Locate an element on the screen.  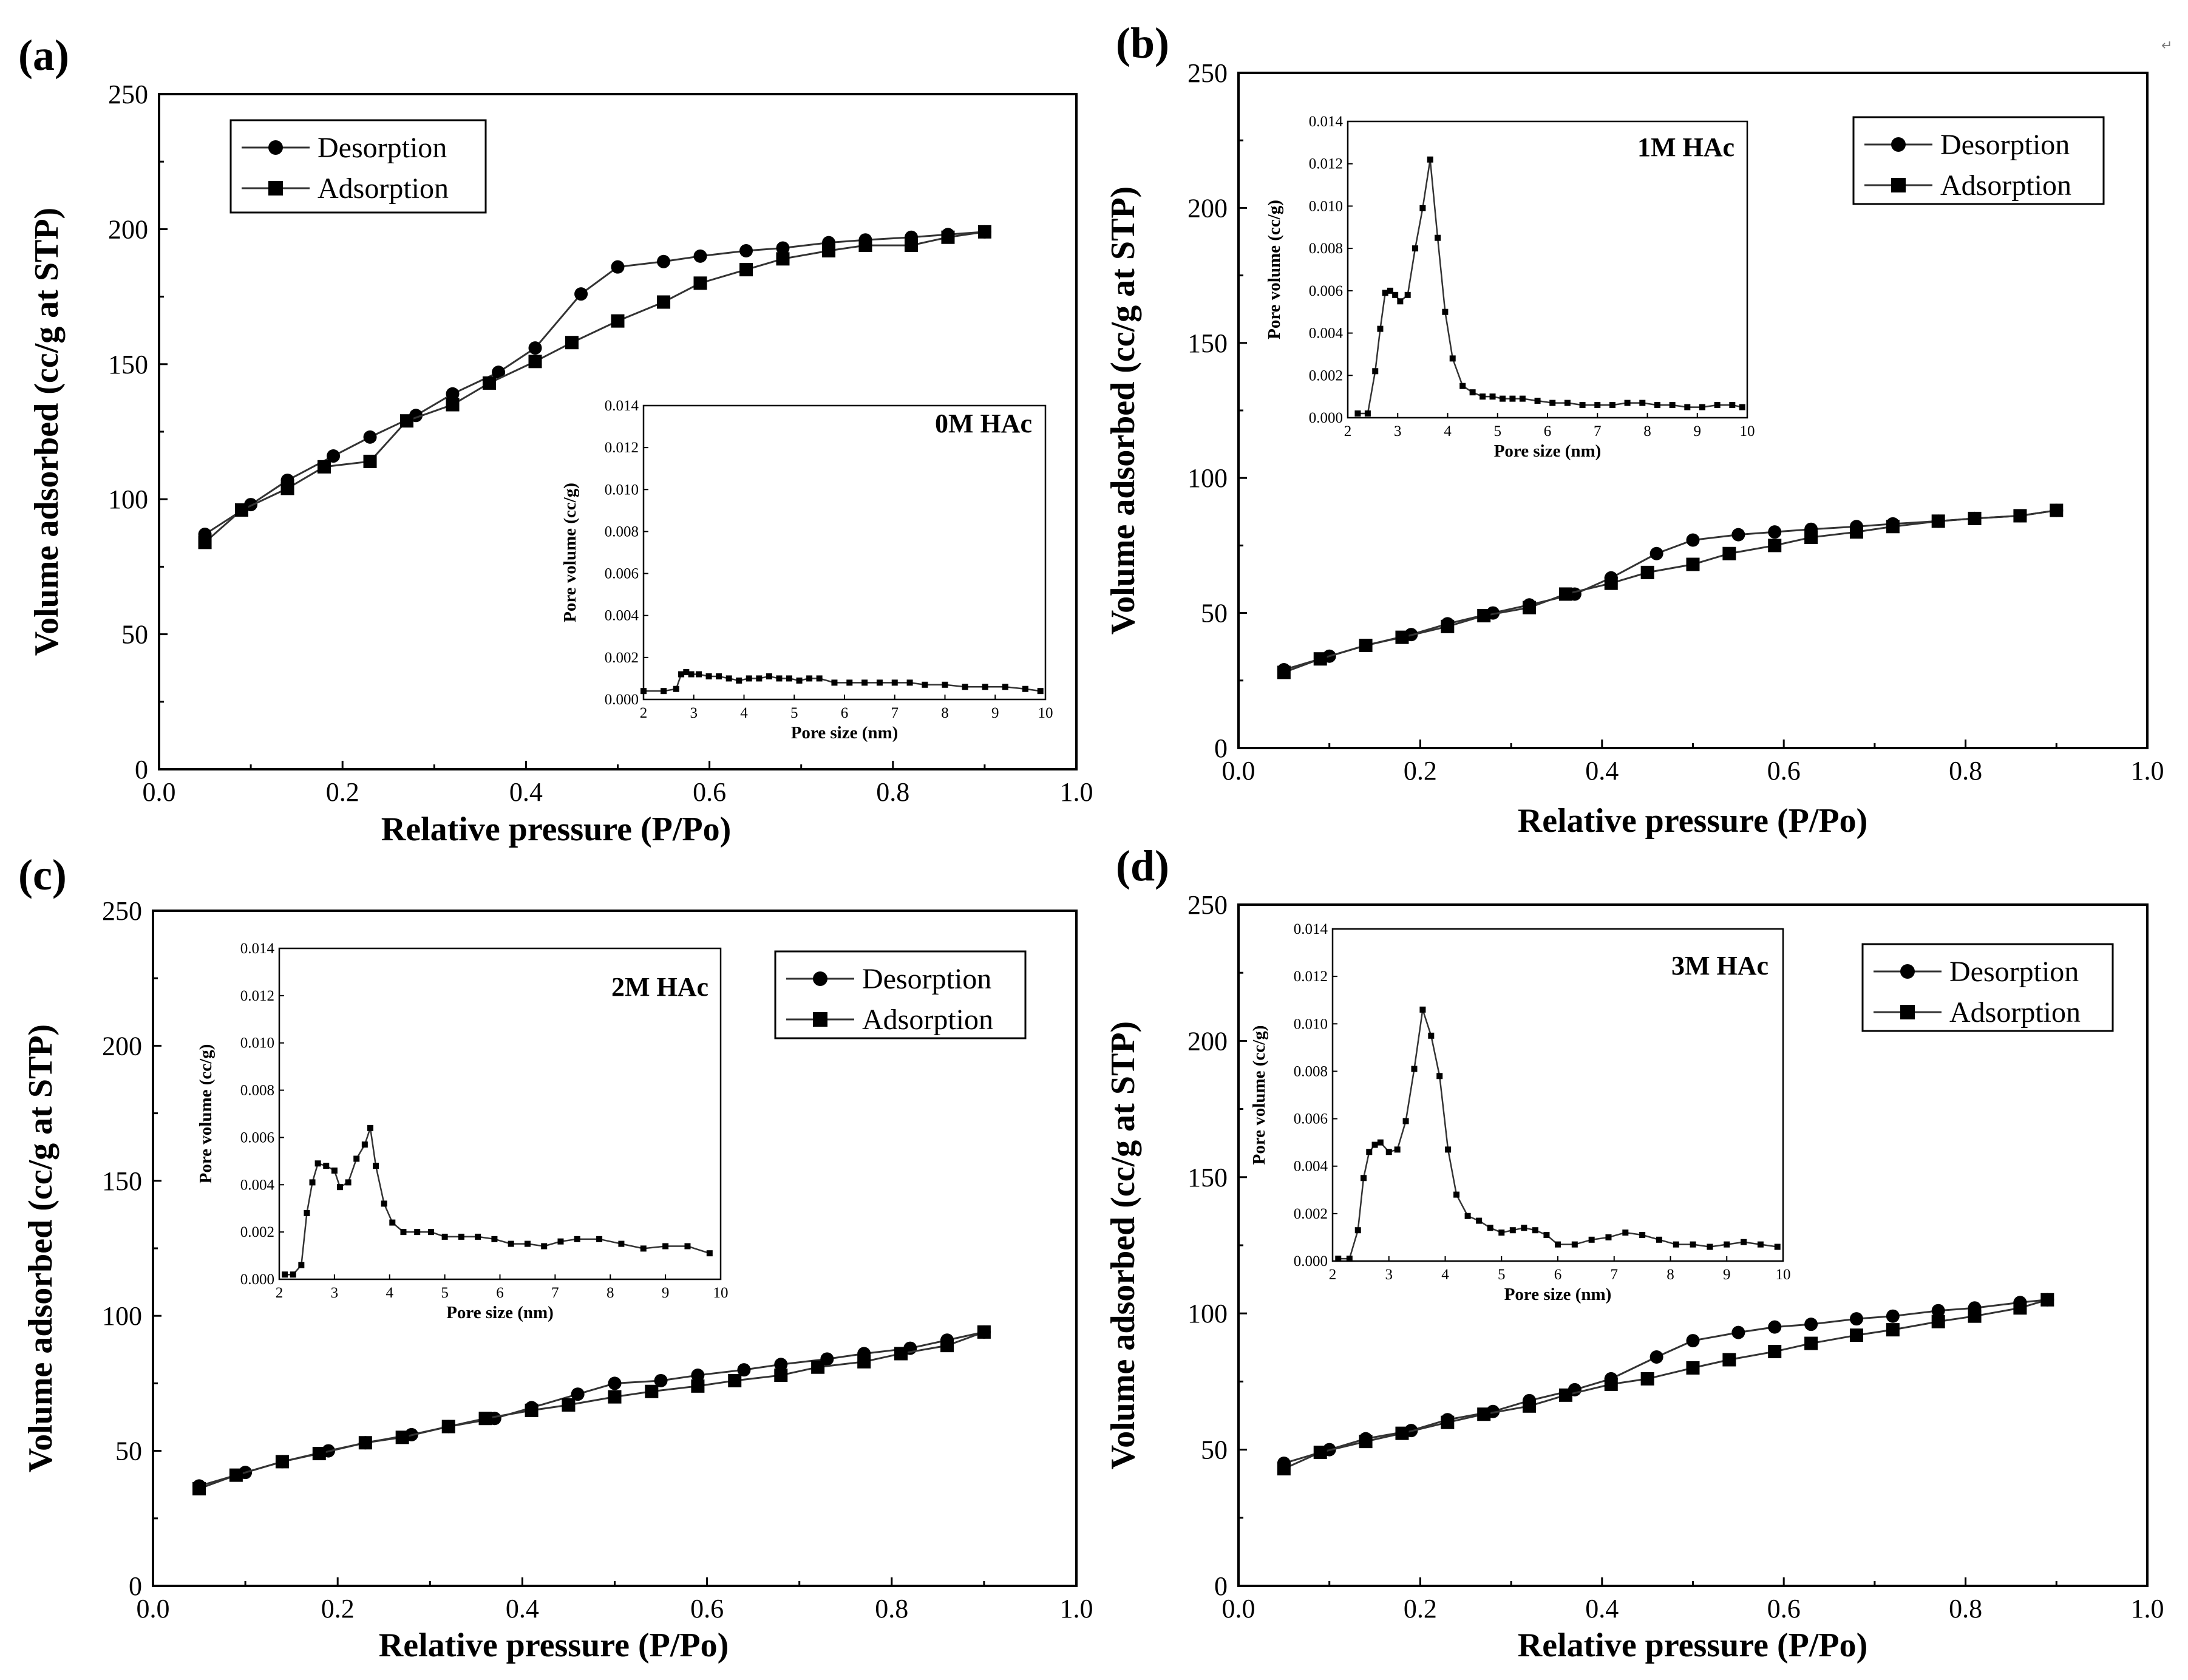
series-line is located at coordinates (1670, 591).